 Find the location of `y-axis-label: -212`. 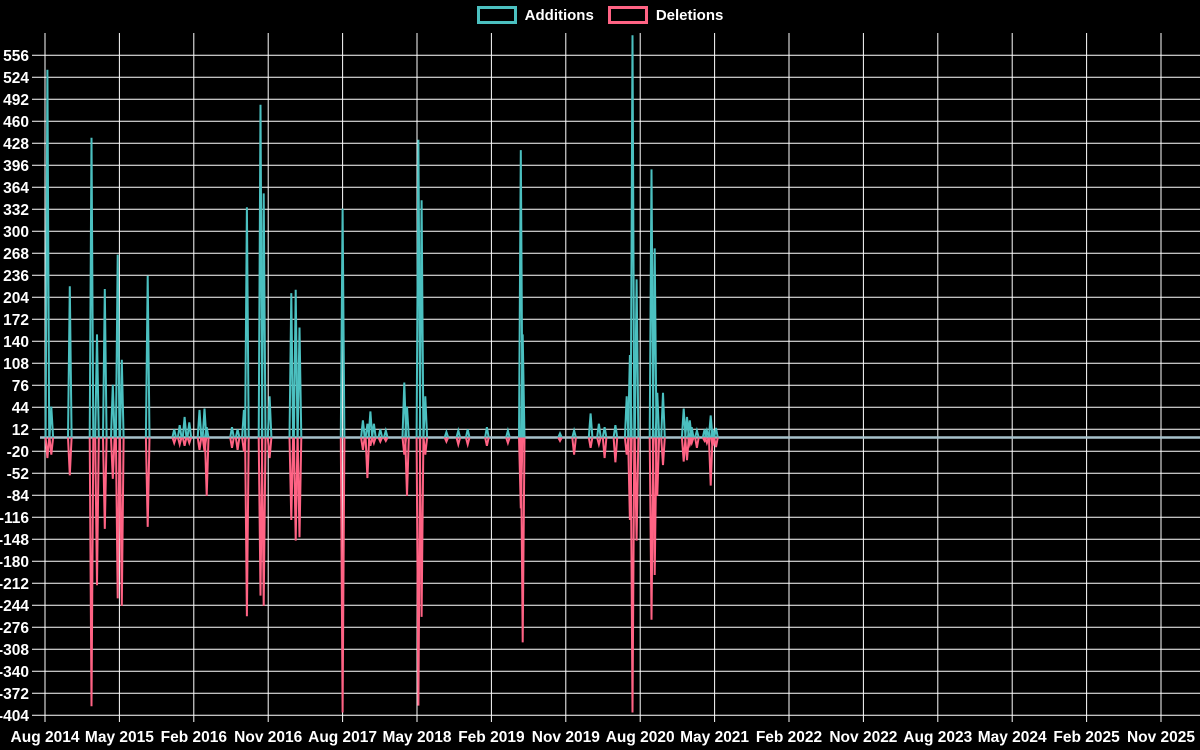

y-axis-label: -212 is located at coordinates (14, 584).